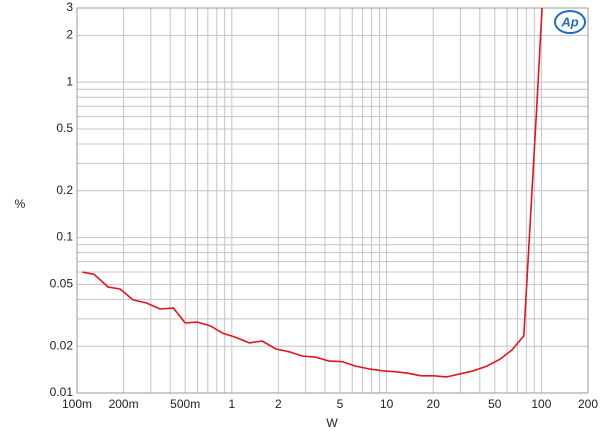 This screenshot has height=437, width=600. Describe the element at coordinates (20, 204) in the screenshot. I see `y-axis-label: %` at that location.